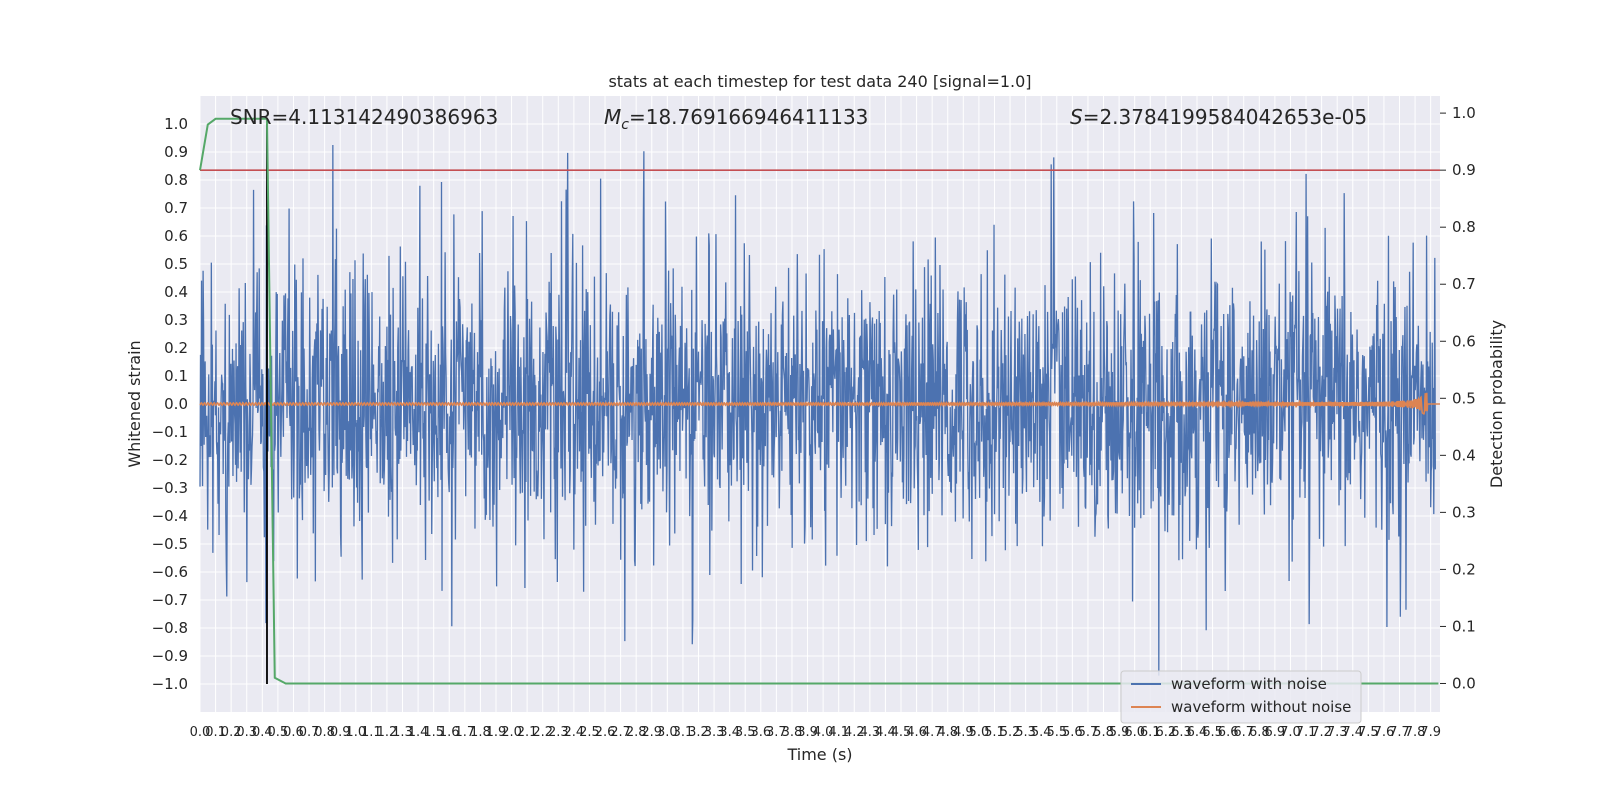  What do you see at coordinates (651, 732) in the screenshot?
I see `x-tick-label: 2.9` at bounding box center [651, 732].